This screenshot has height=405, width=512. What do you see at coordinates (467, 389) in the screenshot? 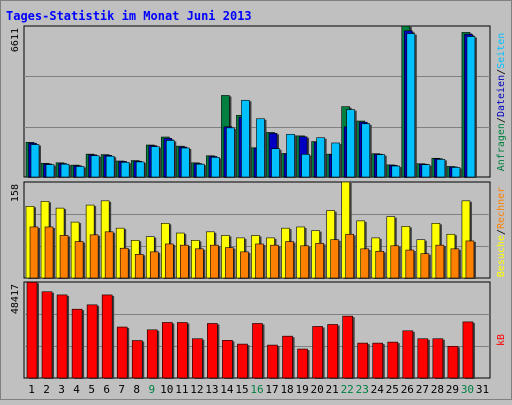
I see `day-label: 30` at bounding box center [467, 389].